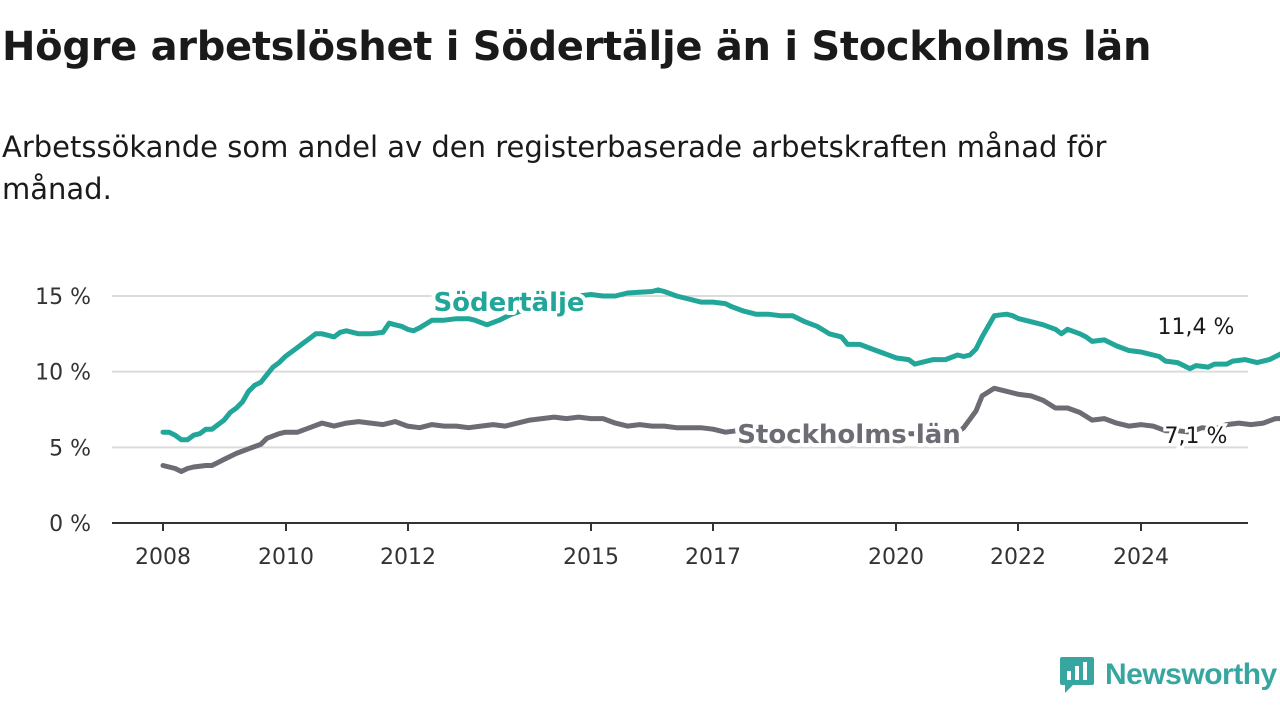  Describe the element at coordinates (720, 429) in the screenshot. I see `series-line-stockholms-lan` at that location.